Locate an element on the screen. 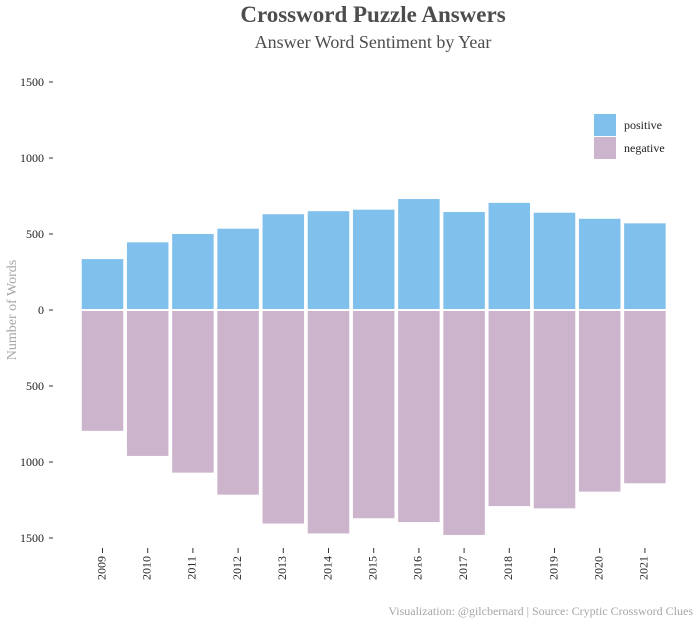 The image size is (699, 619). bar-positive-2013 is located at coordinates (283, 262).